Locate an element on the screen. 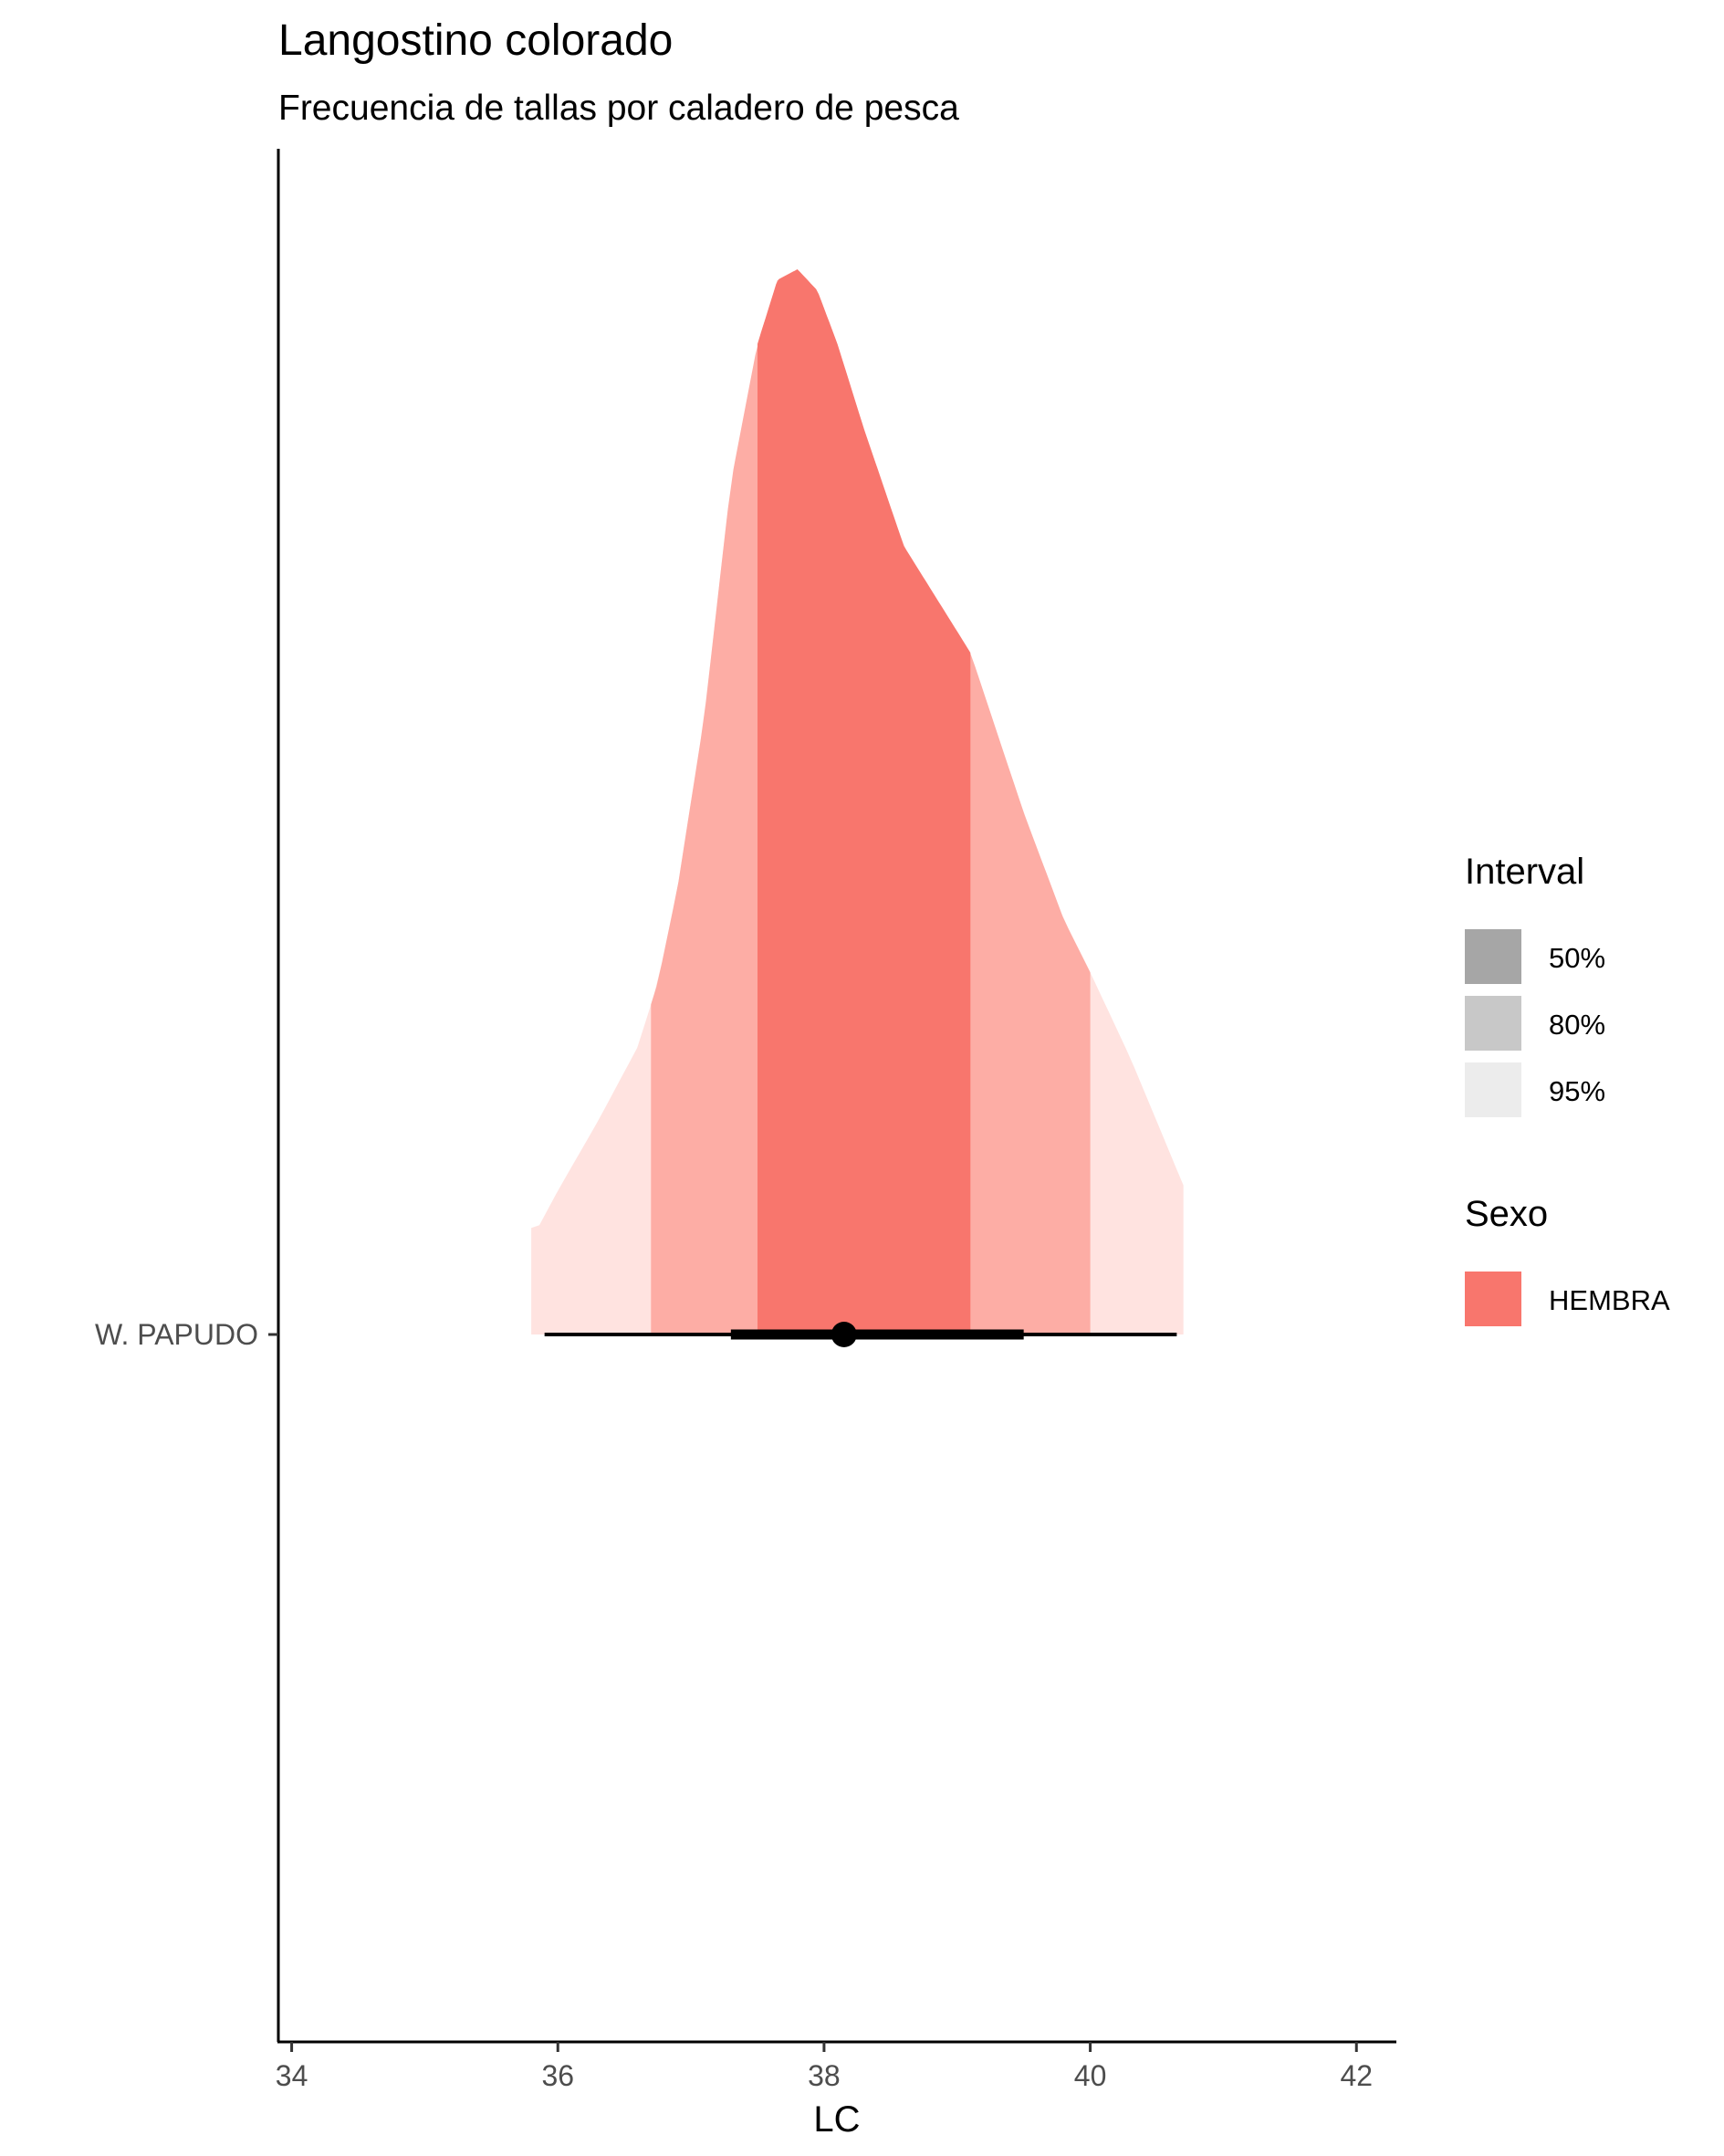 The width and height of the screenshot is (1724, 2156). x-axis-ticks: 34 36 38 40 42 is located at coordinates (825, 2067).